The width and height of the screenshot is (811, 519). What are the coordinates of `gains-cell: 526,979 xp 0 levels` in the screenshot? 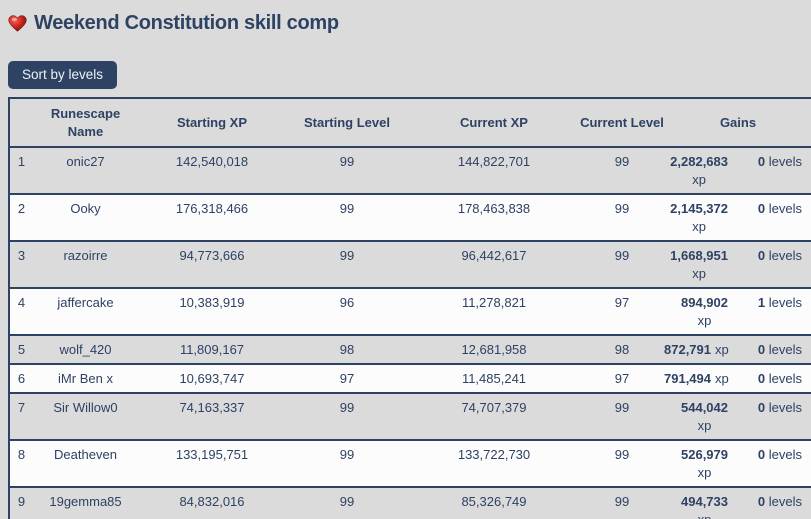 It's located at (737, 464).